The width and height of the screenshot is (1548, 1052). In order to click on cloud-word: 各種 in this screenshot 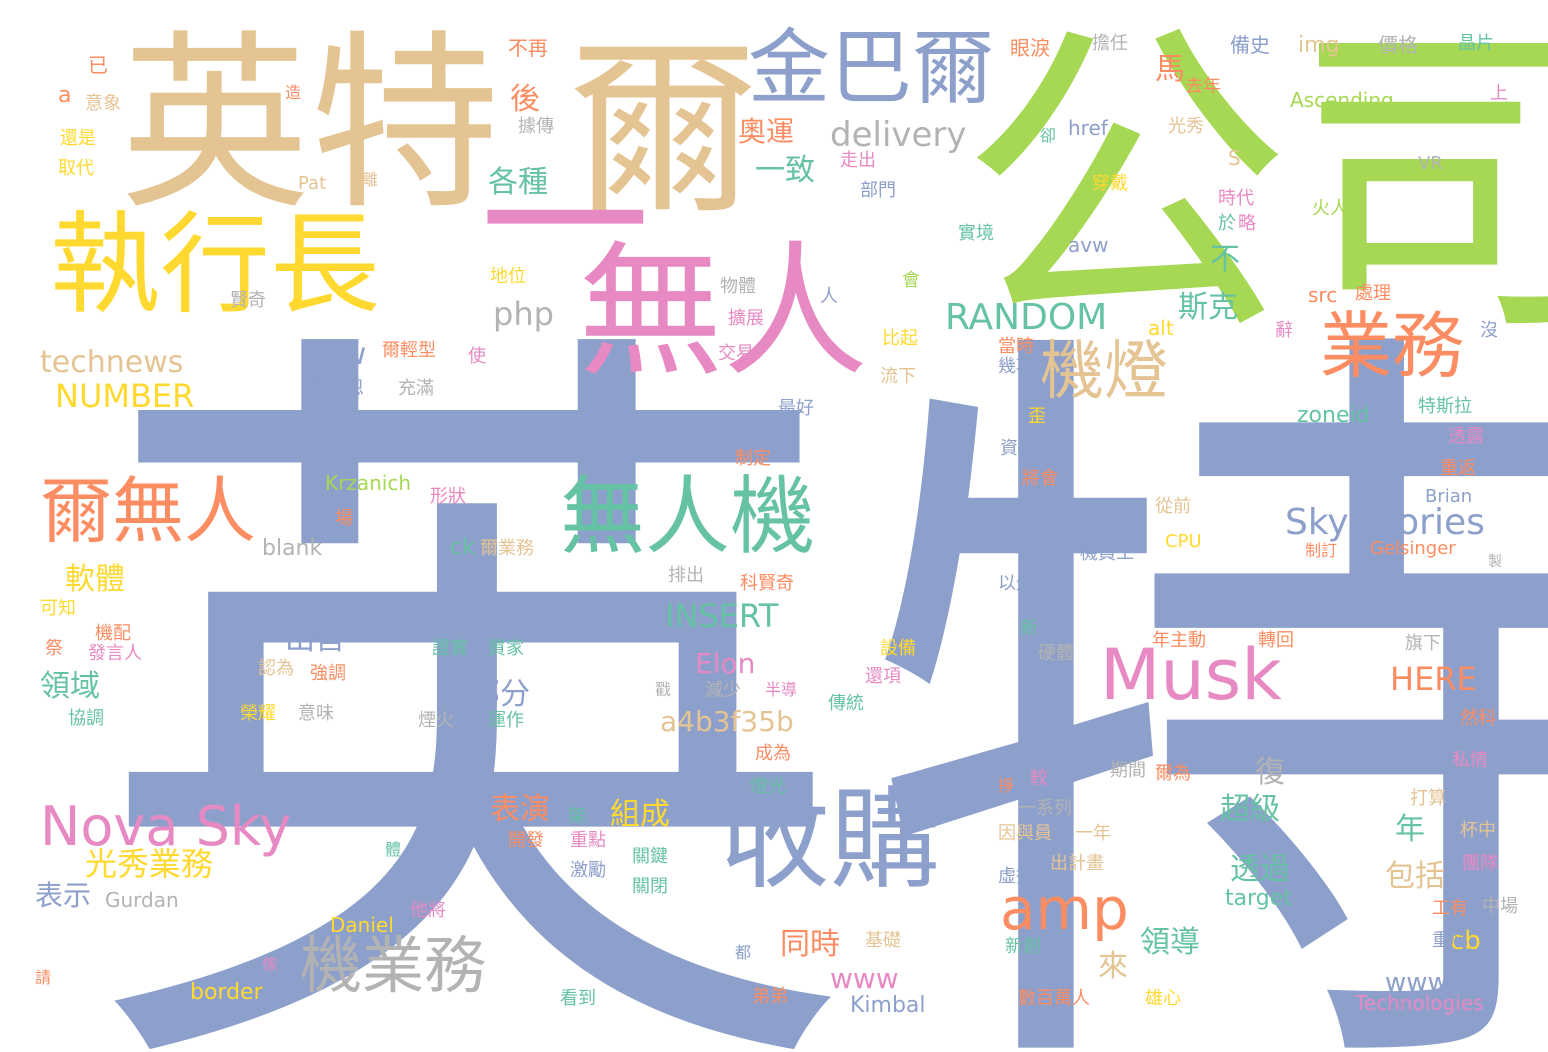, I will do `click(518, 182)`.